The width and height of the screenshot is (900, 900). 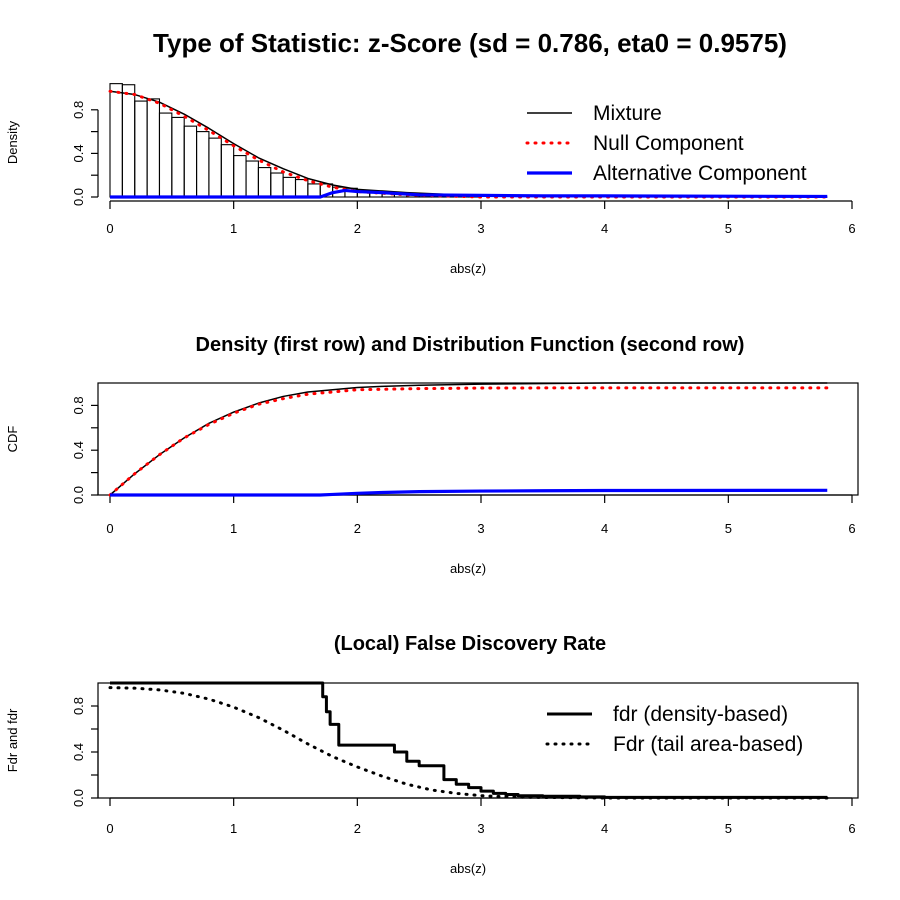 What do you see at coordinates (12, 439) in the screenshot?
I see `y-axis-label: CDF` at bounding box center [12, 439].